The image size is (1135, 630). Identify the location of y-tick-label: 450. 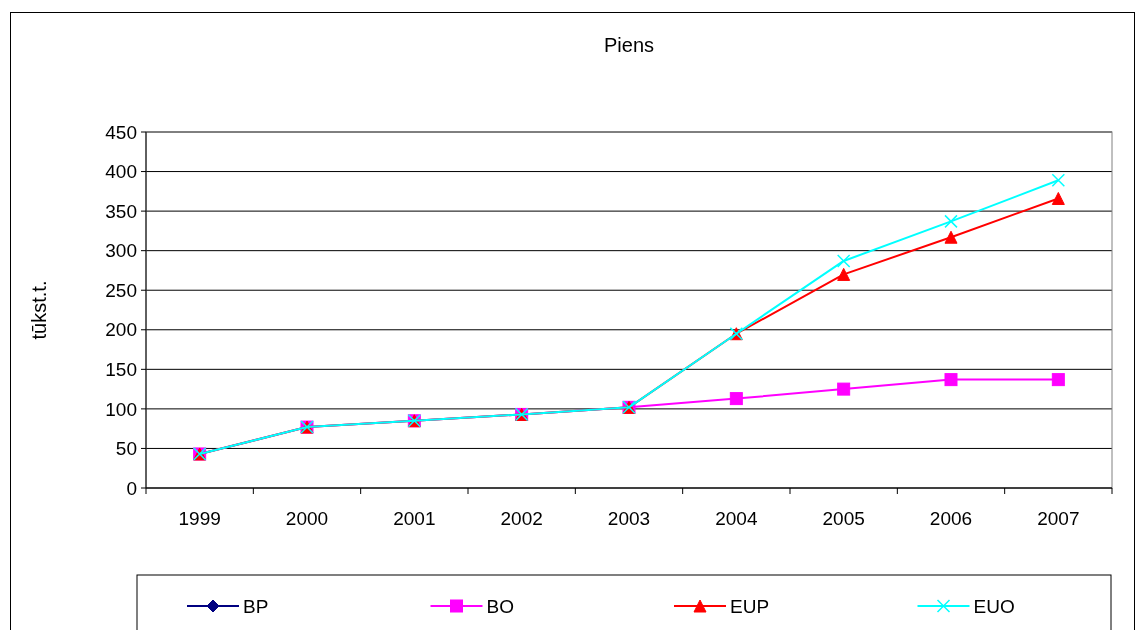
(121, 132).